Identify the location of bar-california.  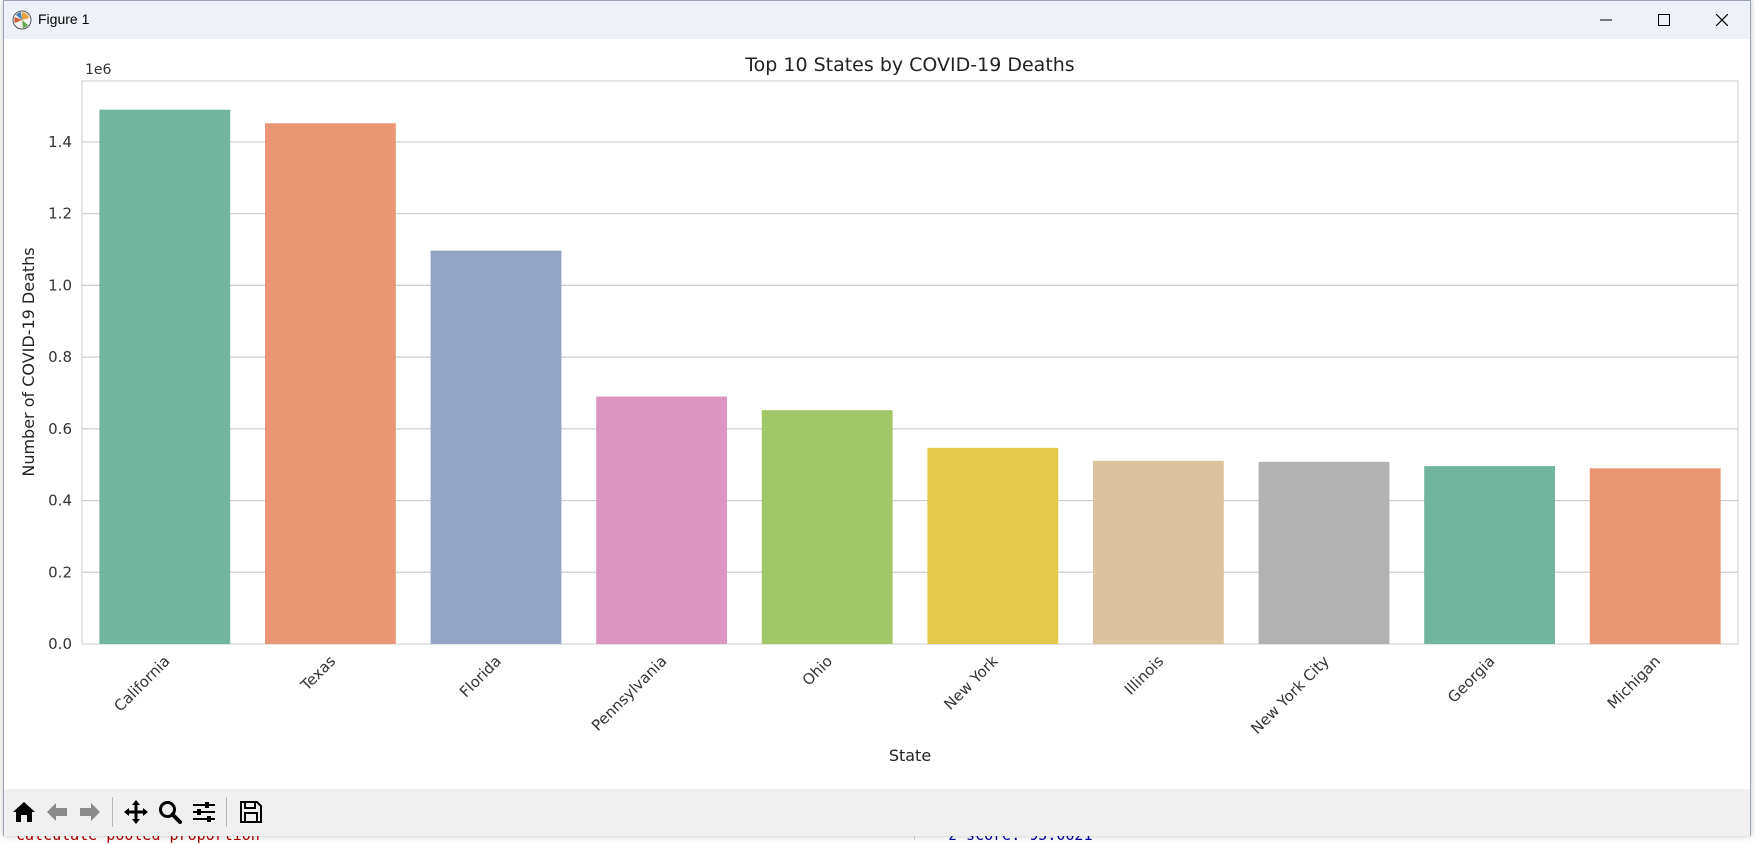
(165, 377).